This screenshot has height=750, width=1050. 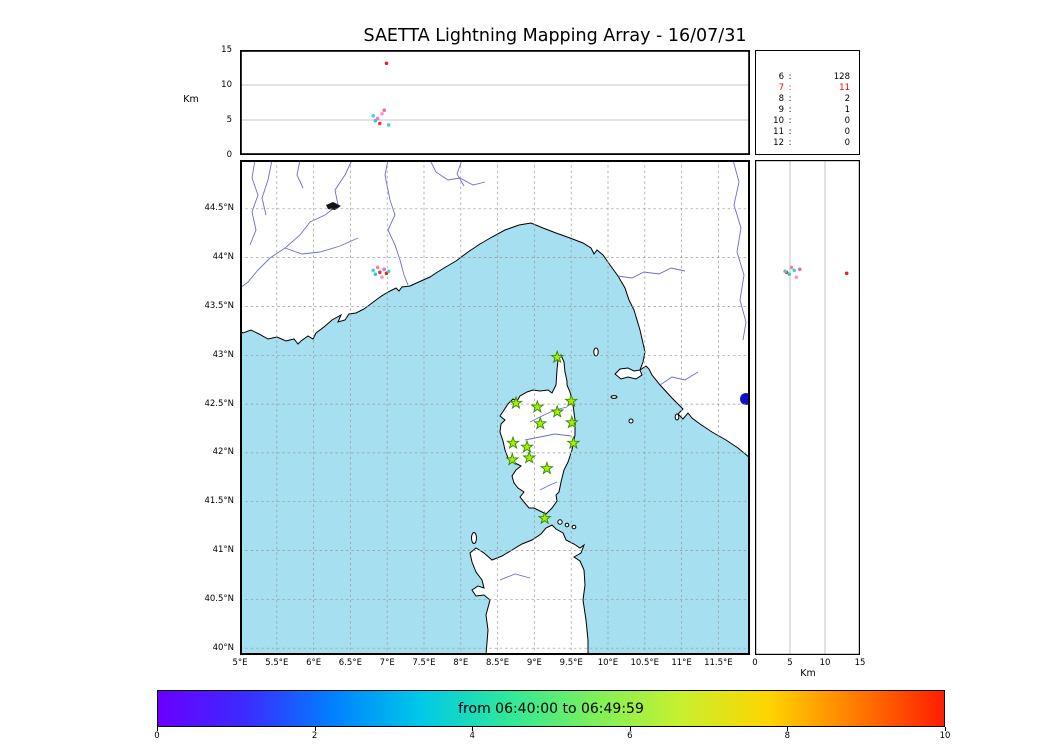 I want to click on alpine-lake, so click(x=333, y=206).